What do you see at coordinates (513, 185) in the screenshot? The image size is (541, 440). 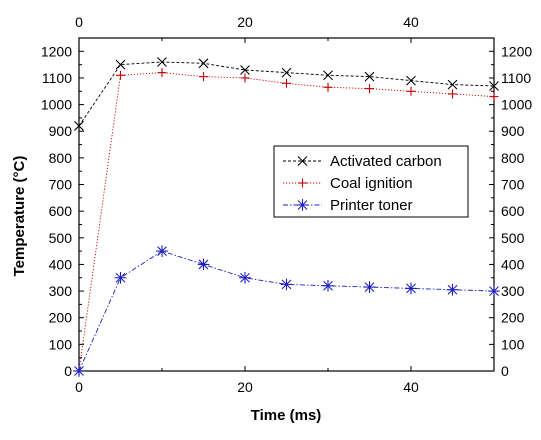 I see `y-tick-label-right: 700` at bounding box center [513, 185].